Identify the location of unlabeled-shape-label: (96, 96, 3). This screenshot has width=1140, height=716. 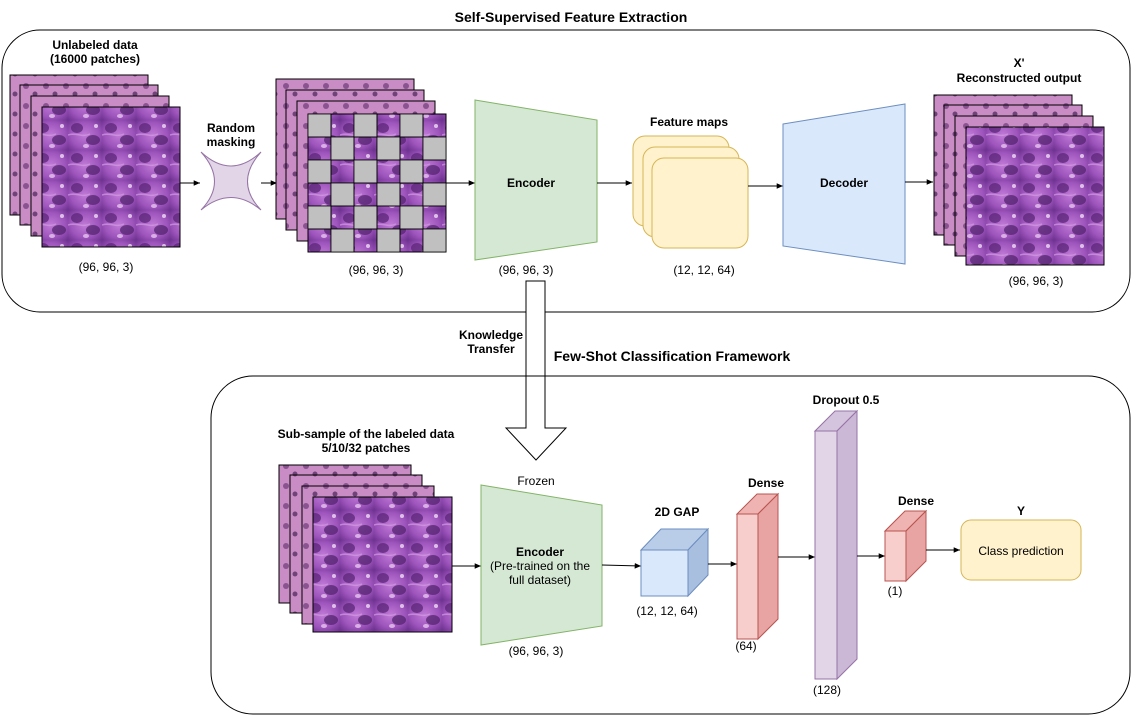
(106, 267).